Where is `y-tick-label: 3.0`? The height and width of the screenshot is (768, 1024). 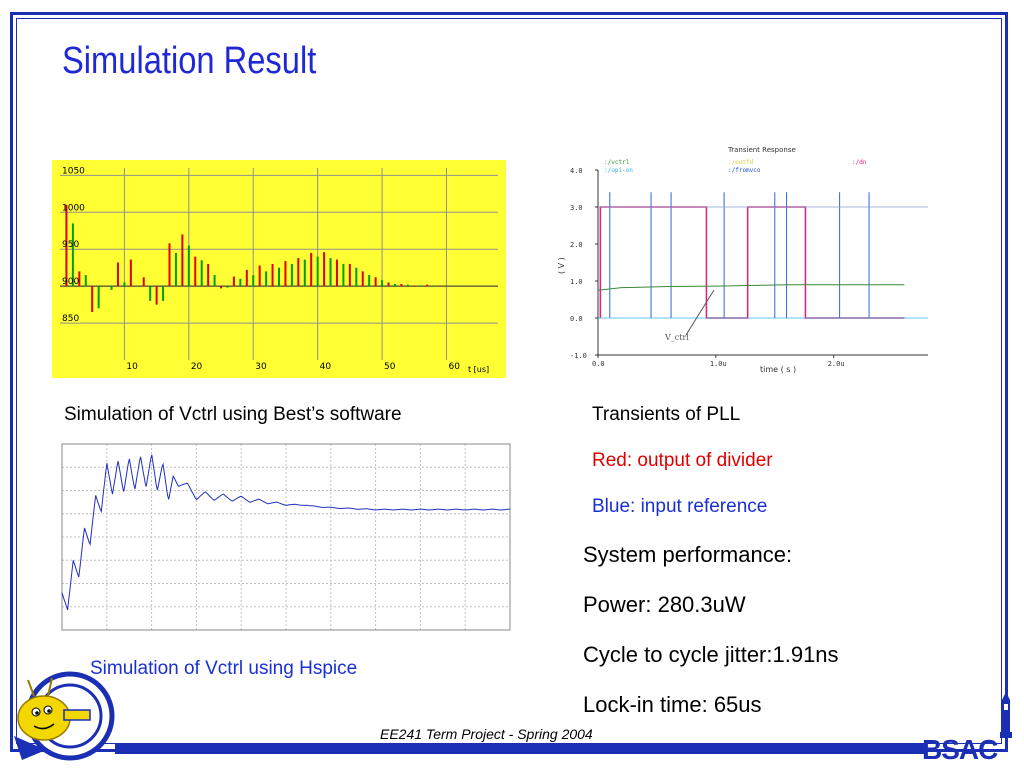 y-tick-label: 3.0 is located at coordinates (576, 208).